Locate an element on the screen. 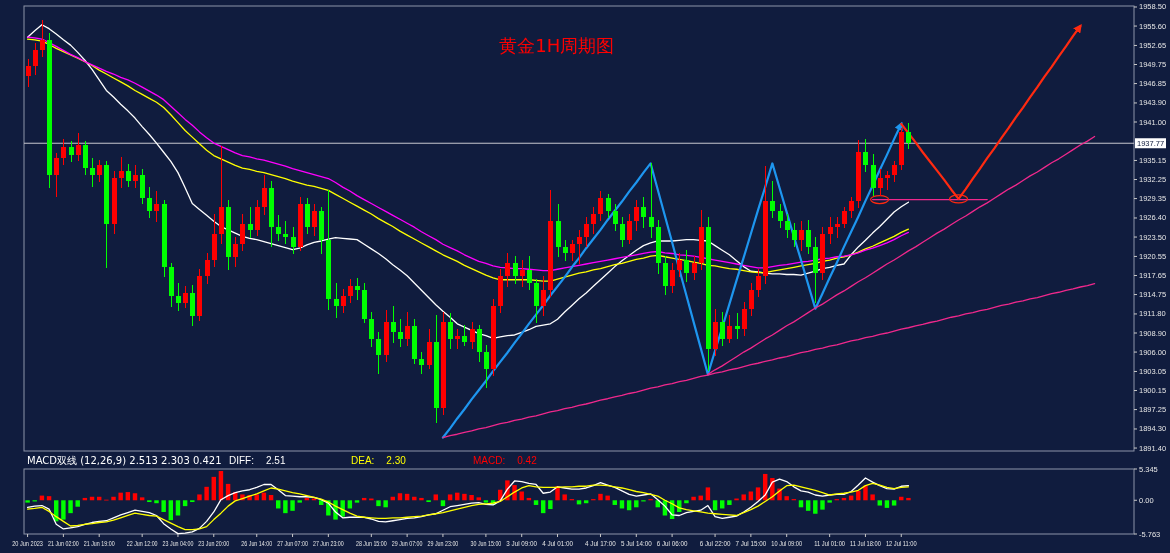 The width and height of the screenshot is (1170, 553). text: 黄金1H周期图 is located at coordinates (557, 45).